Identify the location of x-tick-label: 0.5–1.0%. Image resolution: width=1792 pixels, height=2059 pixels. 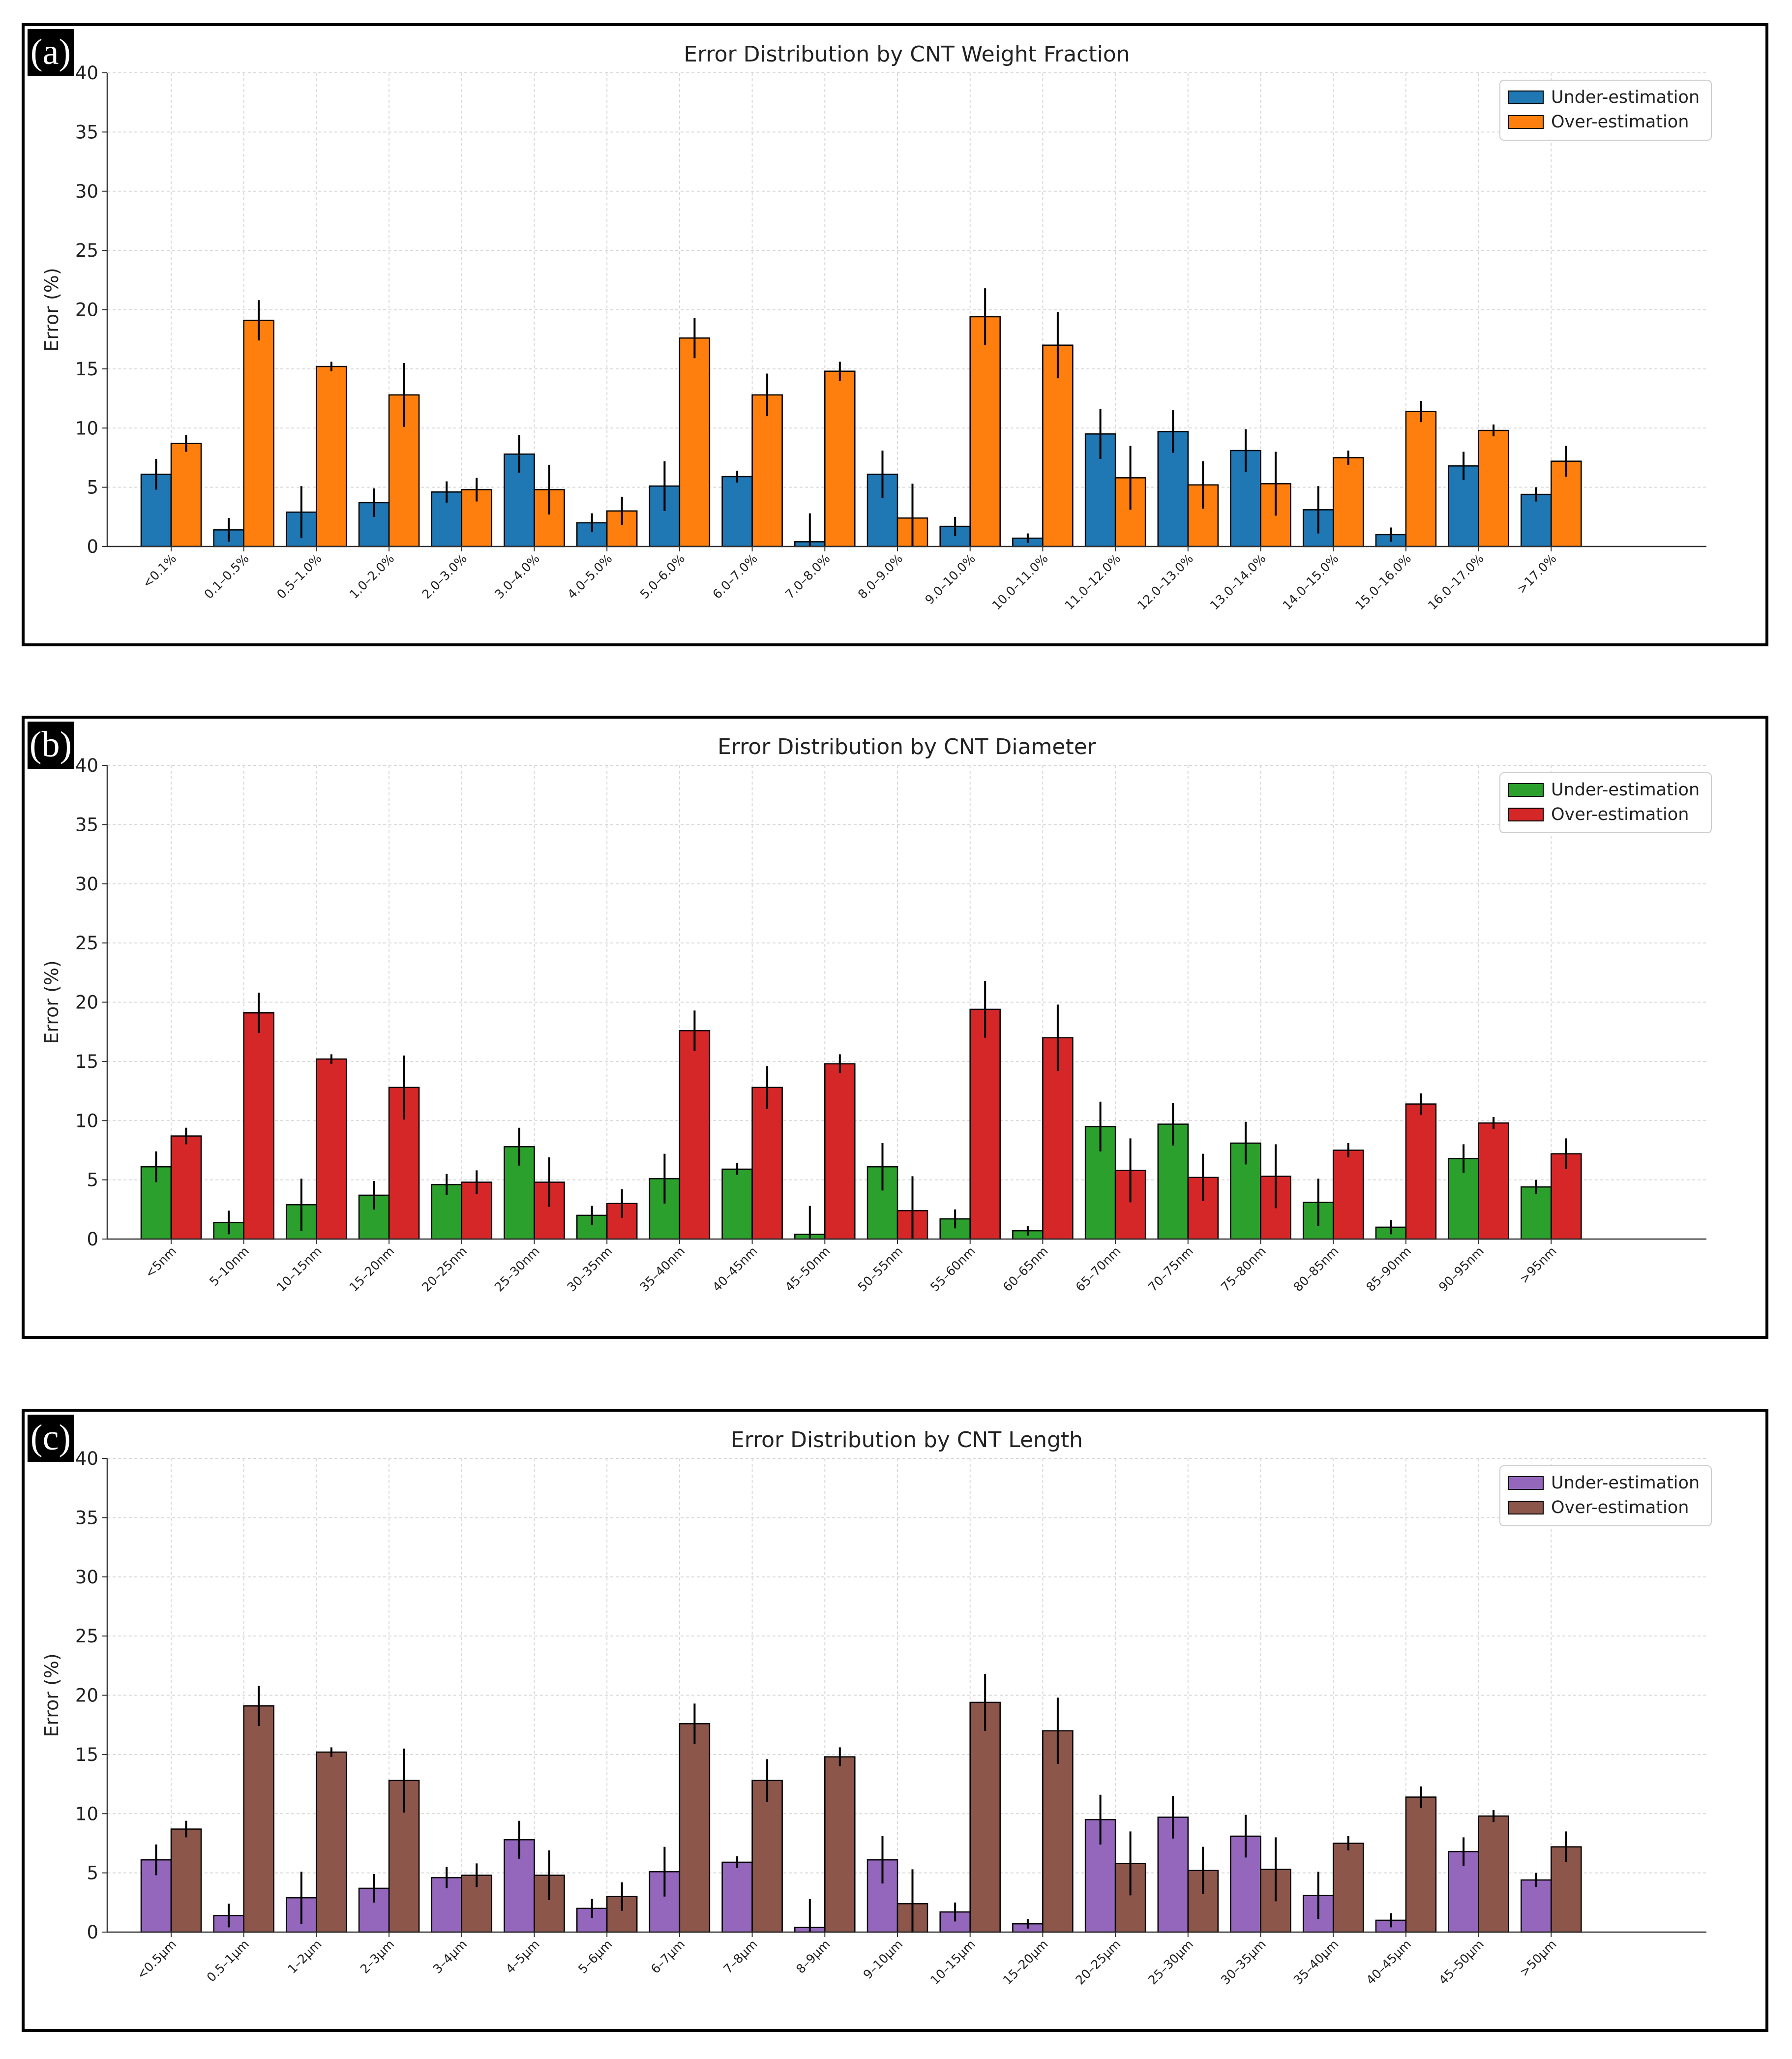
(299, 576).